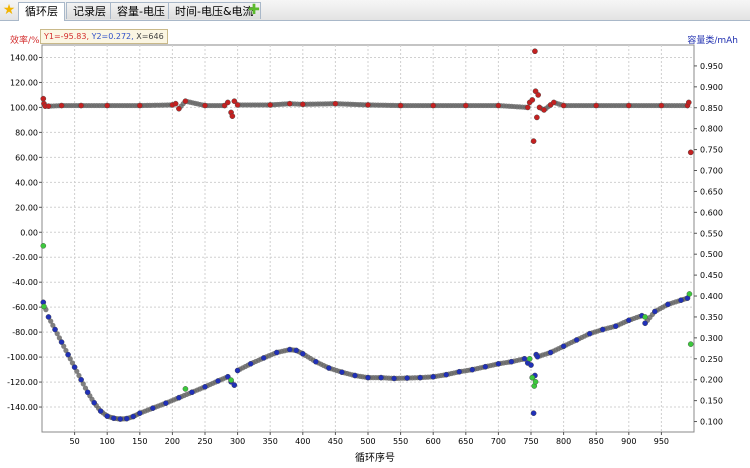 Image resolution: width=750 pixels, height=468 pixels. What do you see at coordinates (107, 441) in the screenshot?
I see `x-tick-label: 100` at bounding box center [107, 441].